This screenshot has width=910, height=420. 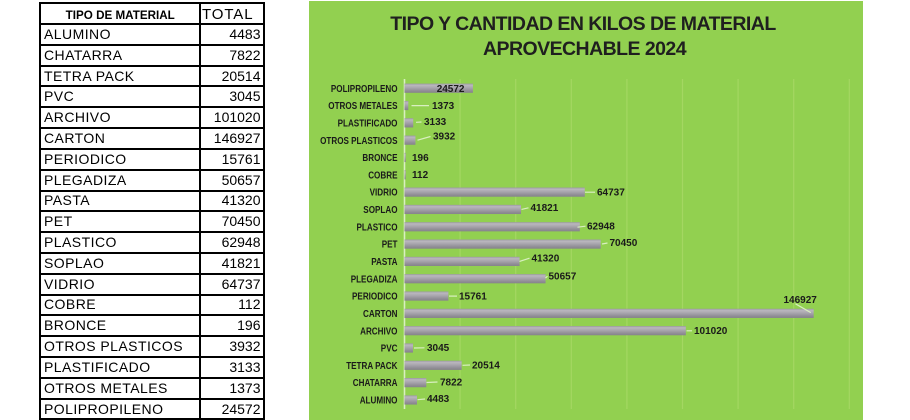 I want to click on svg-text: SOPLAO, so click(x=380, y=210).